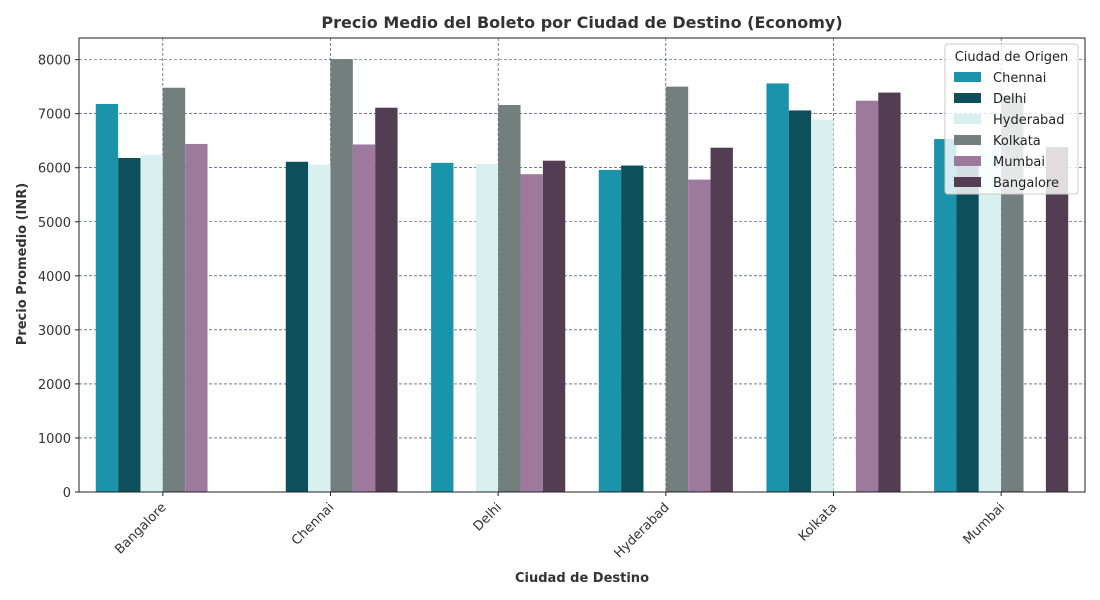 The image size is (1100, 600). What do you see at coordinates (990, 318) in the screenshot?
I see `bar-hyderabad-mumbai` at bounding box center [990, 318].